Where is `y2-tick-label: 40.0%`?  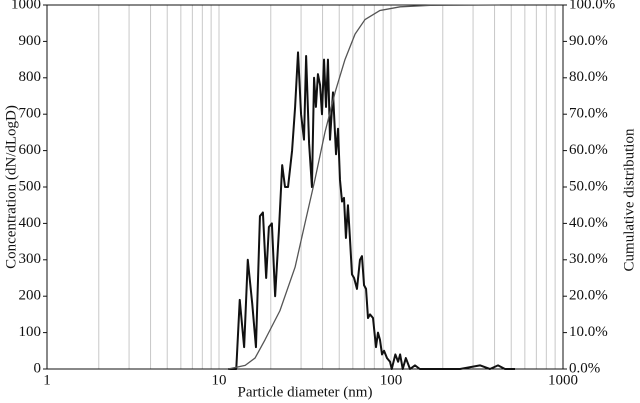 y2-tick-label: 40.0% is located at coordinates (588, 223).